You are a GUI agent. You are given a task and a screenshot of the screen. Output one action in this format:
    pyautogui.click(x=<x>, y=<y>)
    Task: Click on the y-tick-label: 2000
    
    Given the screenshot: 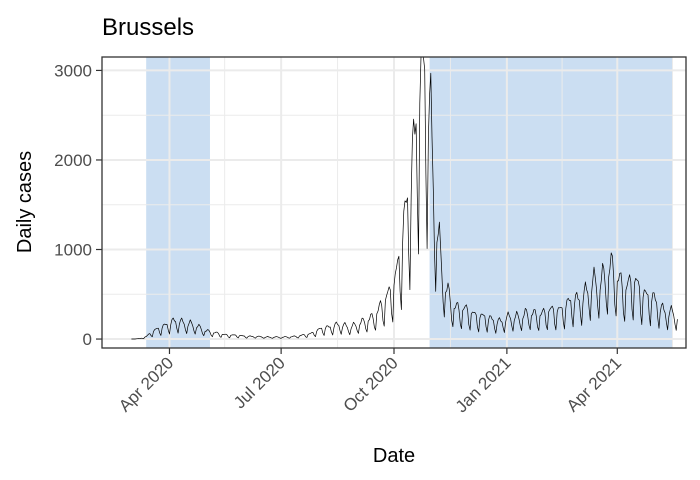 What is the action you would take?
    pyautogui.click(x=73, y=160)
    